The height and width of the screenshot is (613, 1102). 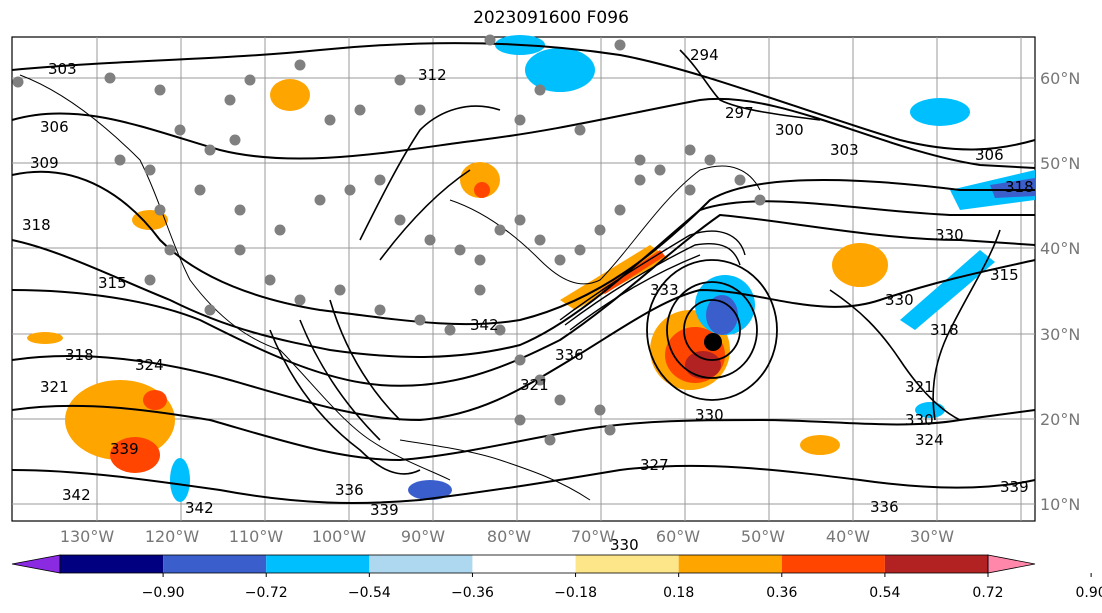 I want to click on longitude-label: 60°W, so click(x=678, y=536).